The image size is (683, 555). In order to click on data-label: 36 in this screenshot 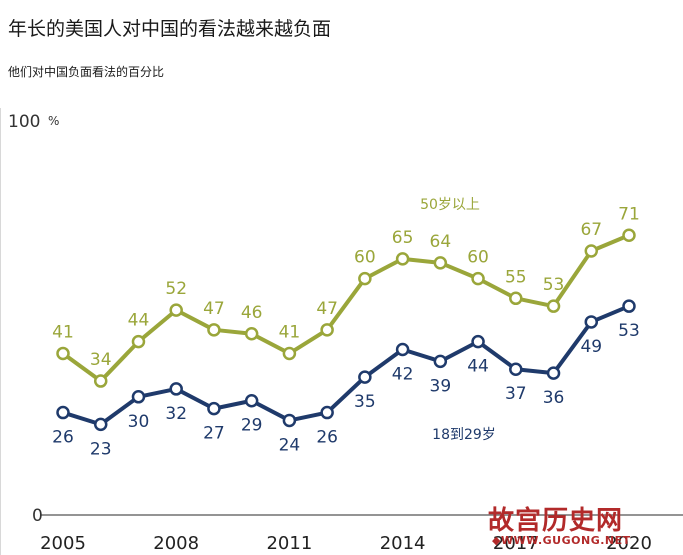, I will do `click(554, 398)`.